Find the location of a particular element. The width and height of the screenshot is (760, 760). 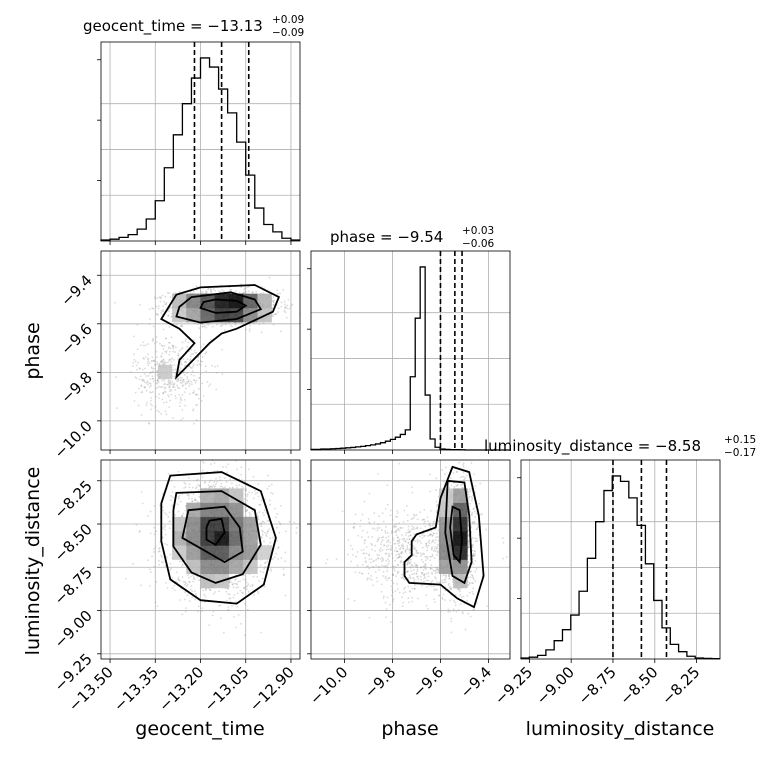

contours is located at coordinates (218, 538).